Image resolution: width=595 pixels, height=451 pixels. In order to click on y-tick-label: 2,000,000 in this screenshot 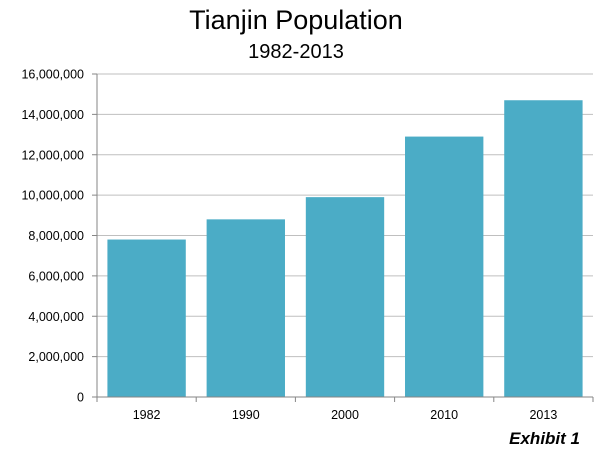, I will do `click(56, 357)`.